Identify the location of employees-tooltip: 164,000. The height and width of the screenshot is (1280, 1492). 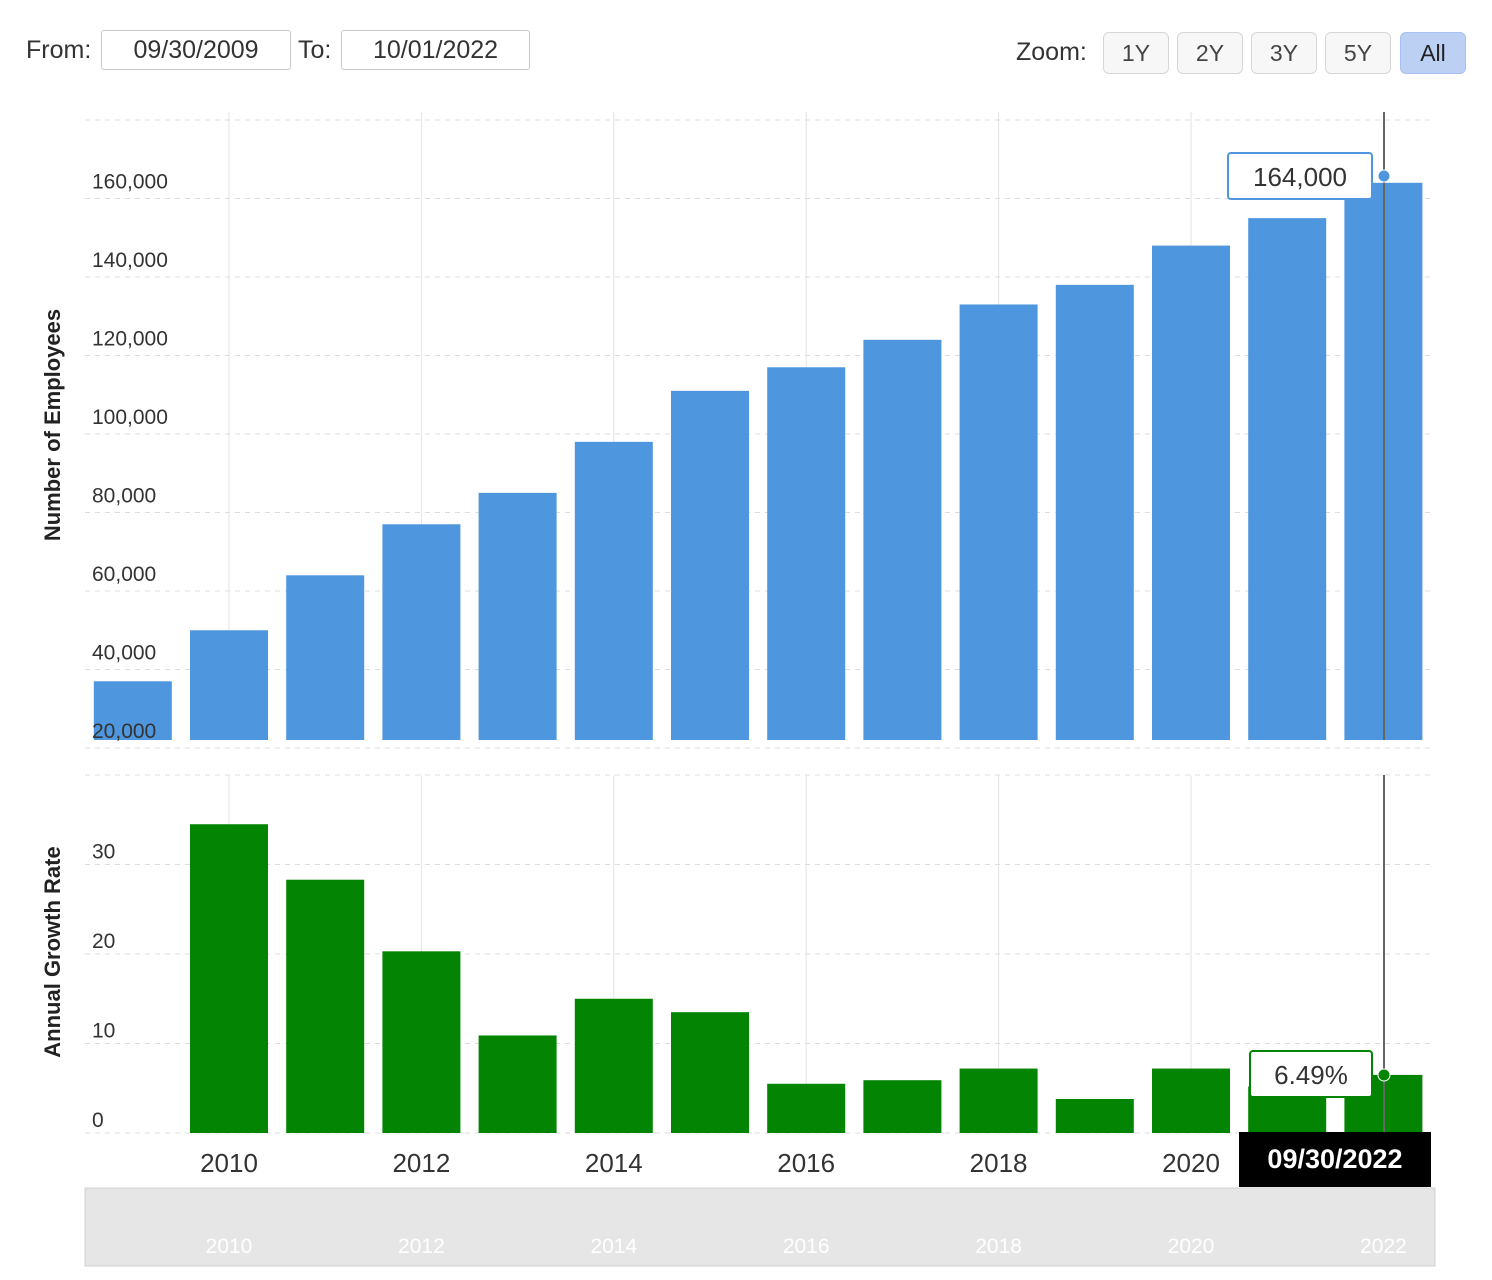
(1309, 176).